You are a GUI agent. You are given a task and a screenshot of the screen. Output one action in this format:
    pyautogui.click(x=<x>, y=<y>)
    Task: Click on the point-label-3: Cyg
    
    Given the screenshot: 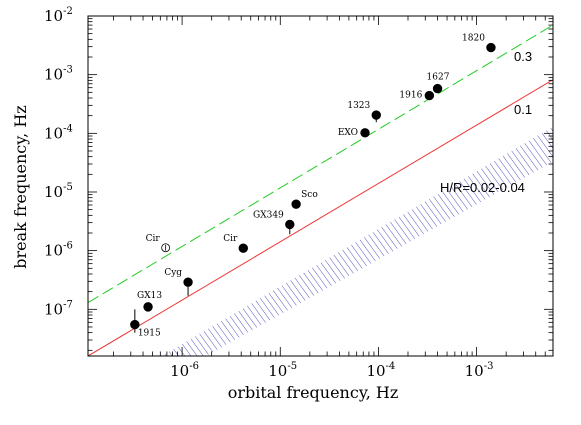 What is the action you would take?
    pyautogui.click(x=173, y=273)
    